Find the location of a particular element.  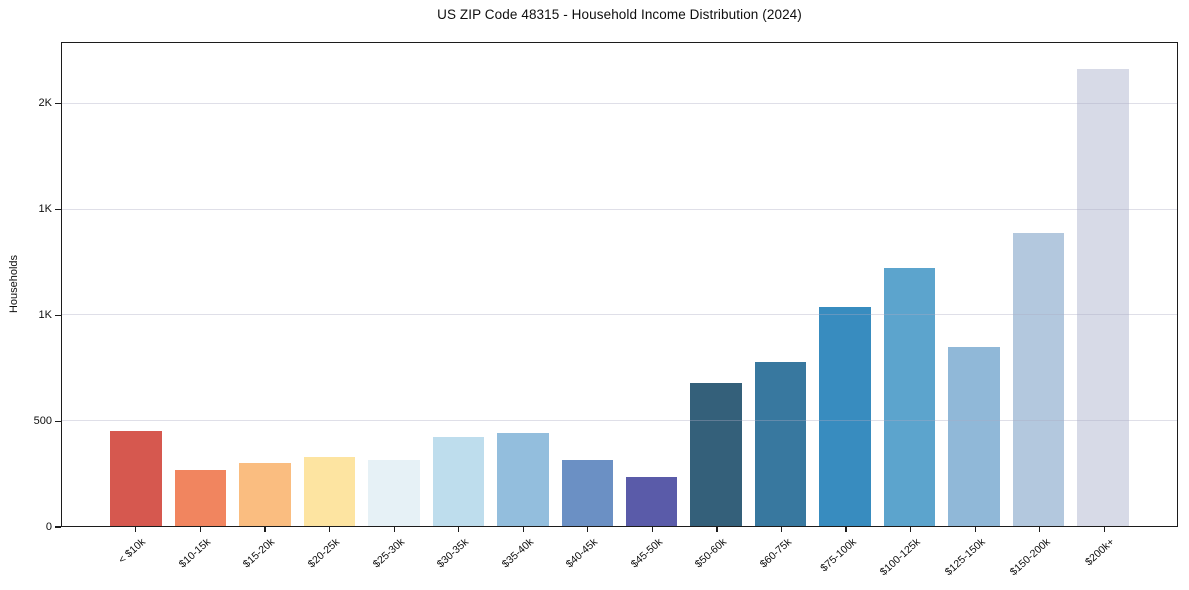

x-tick-label: $40-45k is located at coordinates (582, 553).